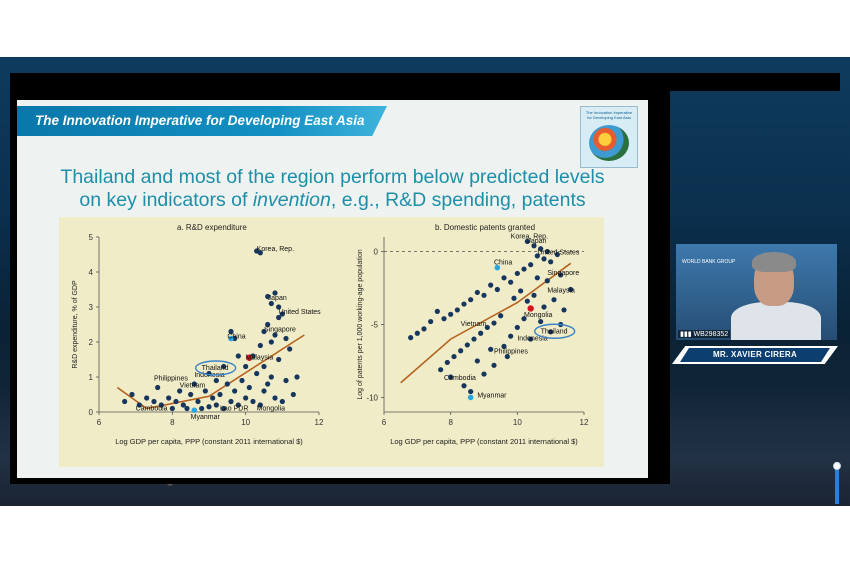 The height and width of the screenshot is (565, 850). What do you see at coordinates (234, 408) in the screenshot?
I see `country-label: Lao PDR` at bounding box center [234, 408].